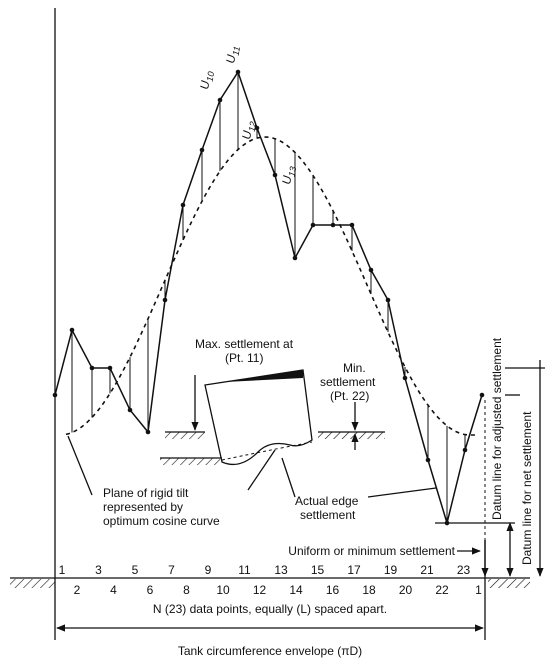  What do you see at coordinates (271, 580) in the screenshot?
I see `point-numbers: 1 3 5 7 9 11 13 15 17 19 21 232 4 6 8 10 12 14 16 18 20 22 1` at bounding box center [271, 580].